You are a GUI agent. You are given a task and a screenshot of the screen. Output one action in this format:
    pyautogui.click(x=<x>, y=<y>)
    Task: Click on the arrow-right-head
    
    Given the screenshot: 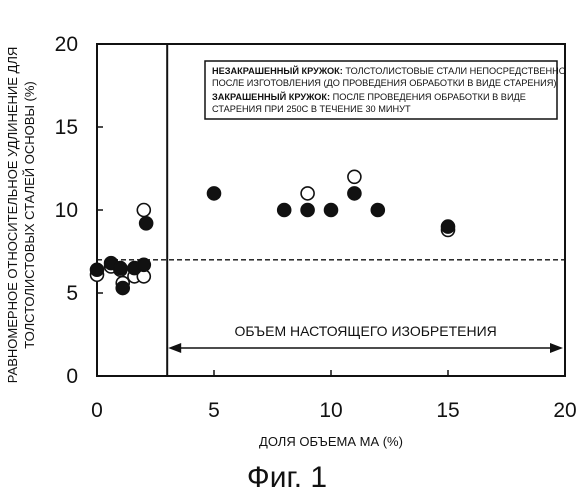 What is the action you would take?
    pyautogui.click(x=556, y=348)
    